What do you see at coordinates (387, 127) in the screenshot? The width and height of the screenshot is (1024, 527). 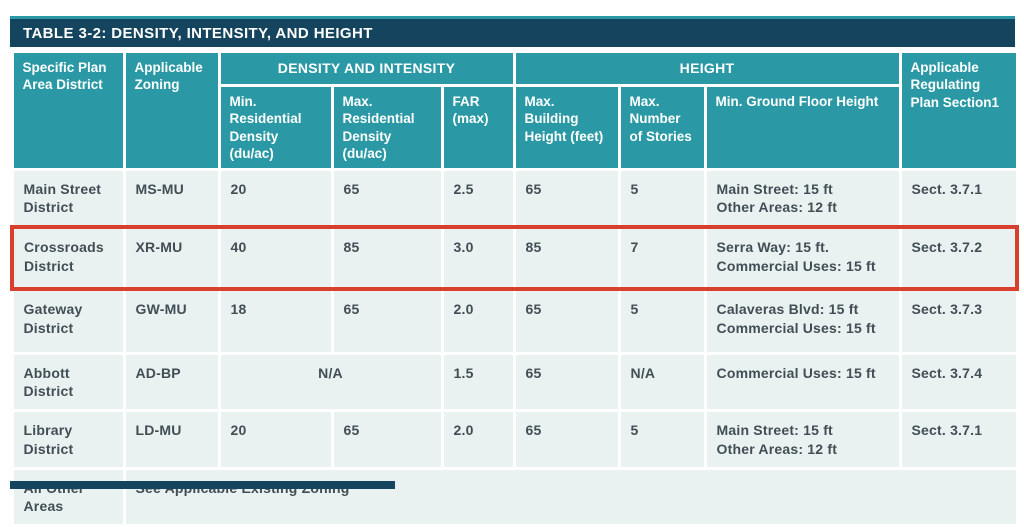 I see `col-header-max-res-density: Max. Residential Density (du/ac)` at bounding box center [387, 127].